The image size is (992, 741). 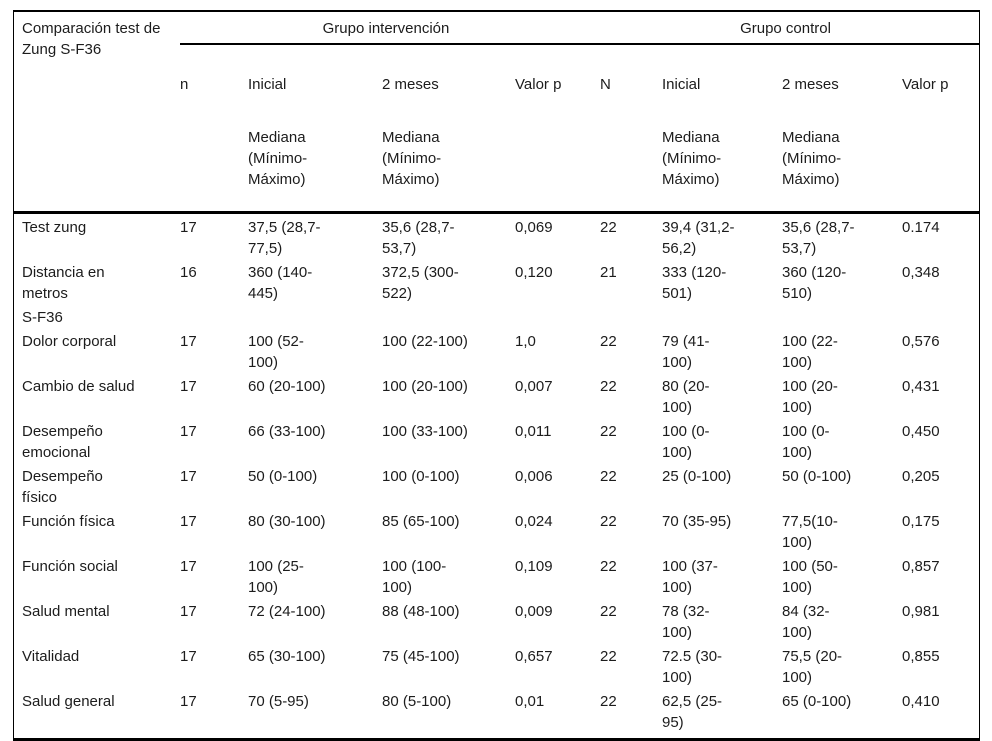 What do you see at coordinates (690, 577) in the screenshot?
I see `table-cell: 100 (37- 100)` at bounding box center [690, 577].